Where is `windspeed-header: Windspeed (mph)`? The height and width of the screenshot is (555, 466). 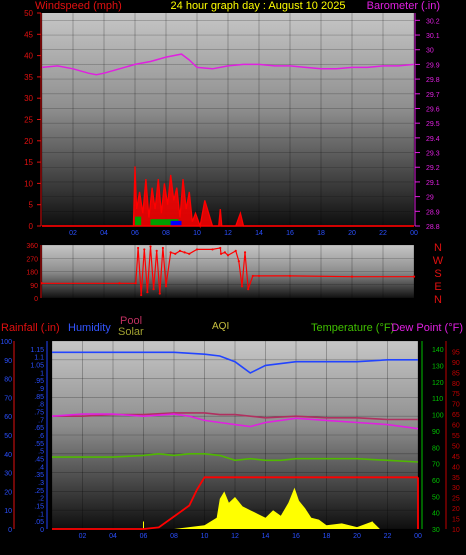
windspeed-header: Windspeed (mph) is located at coordinates (78, 6).